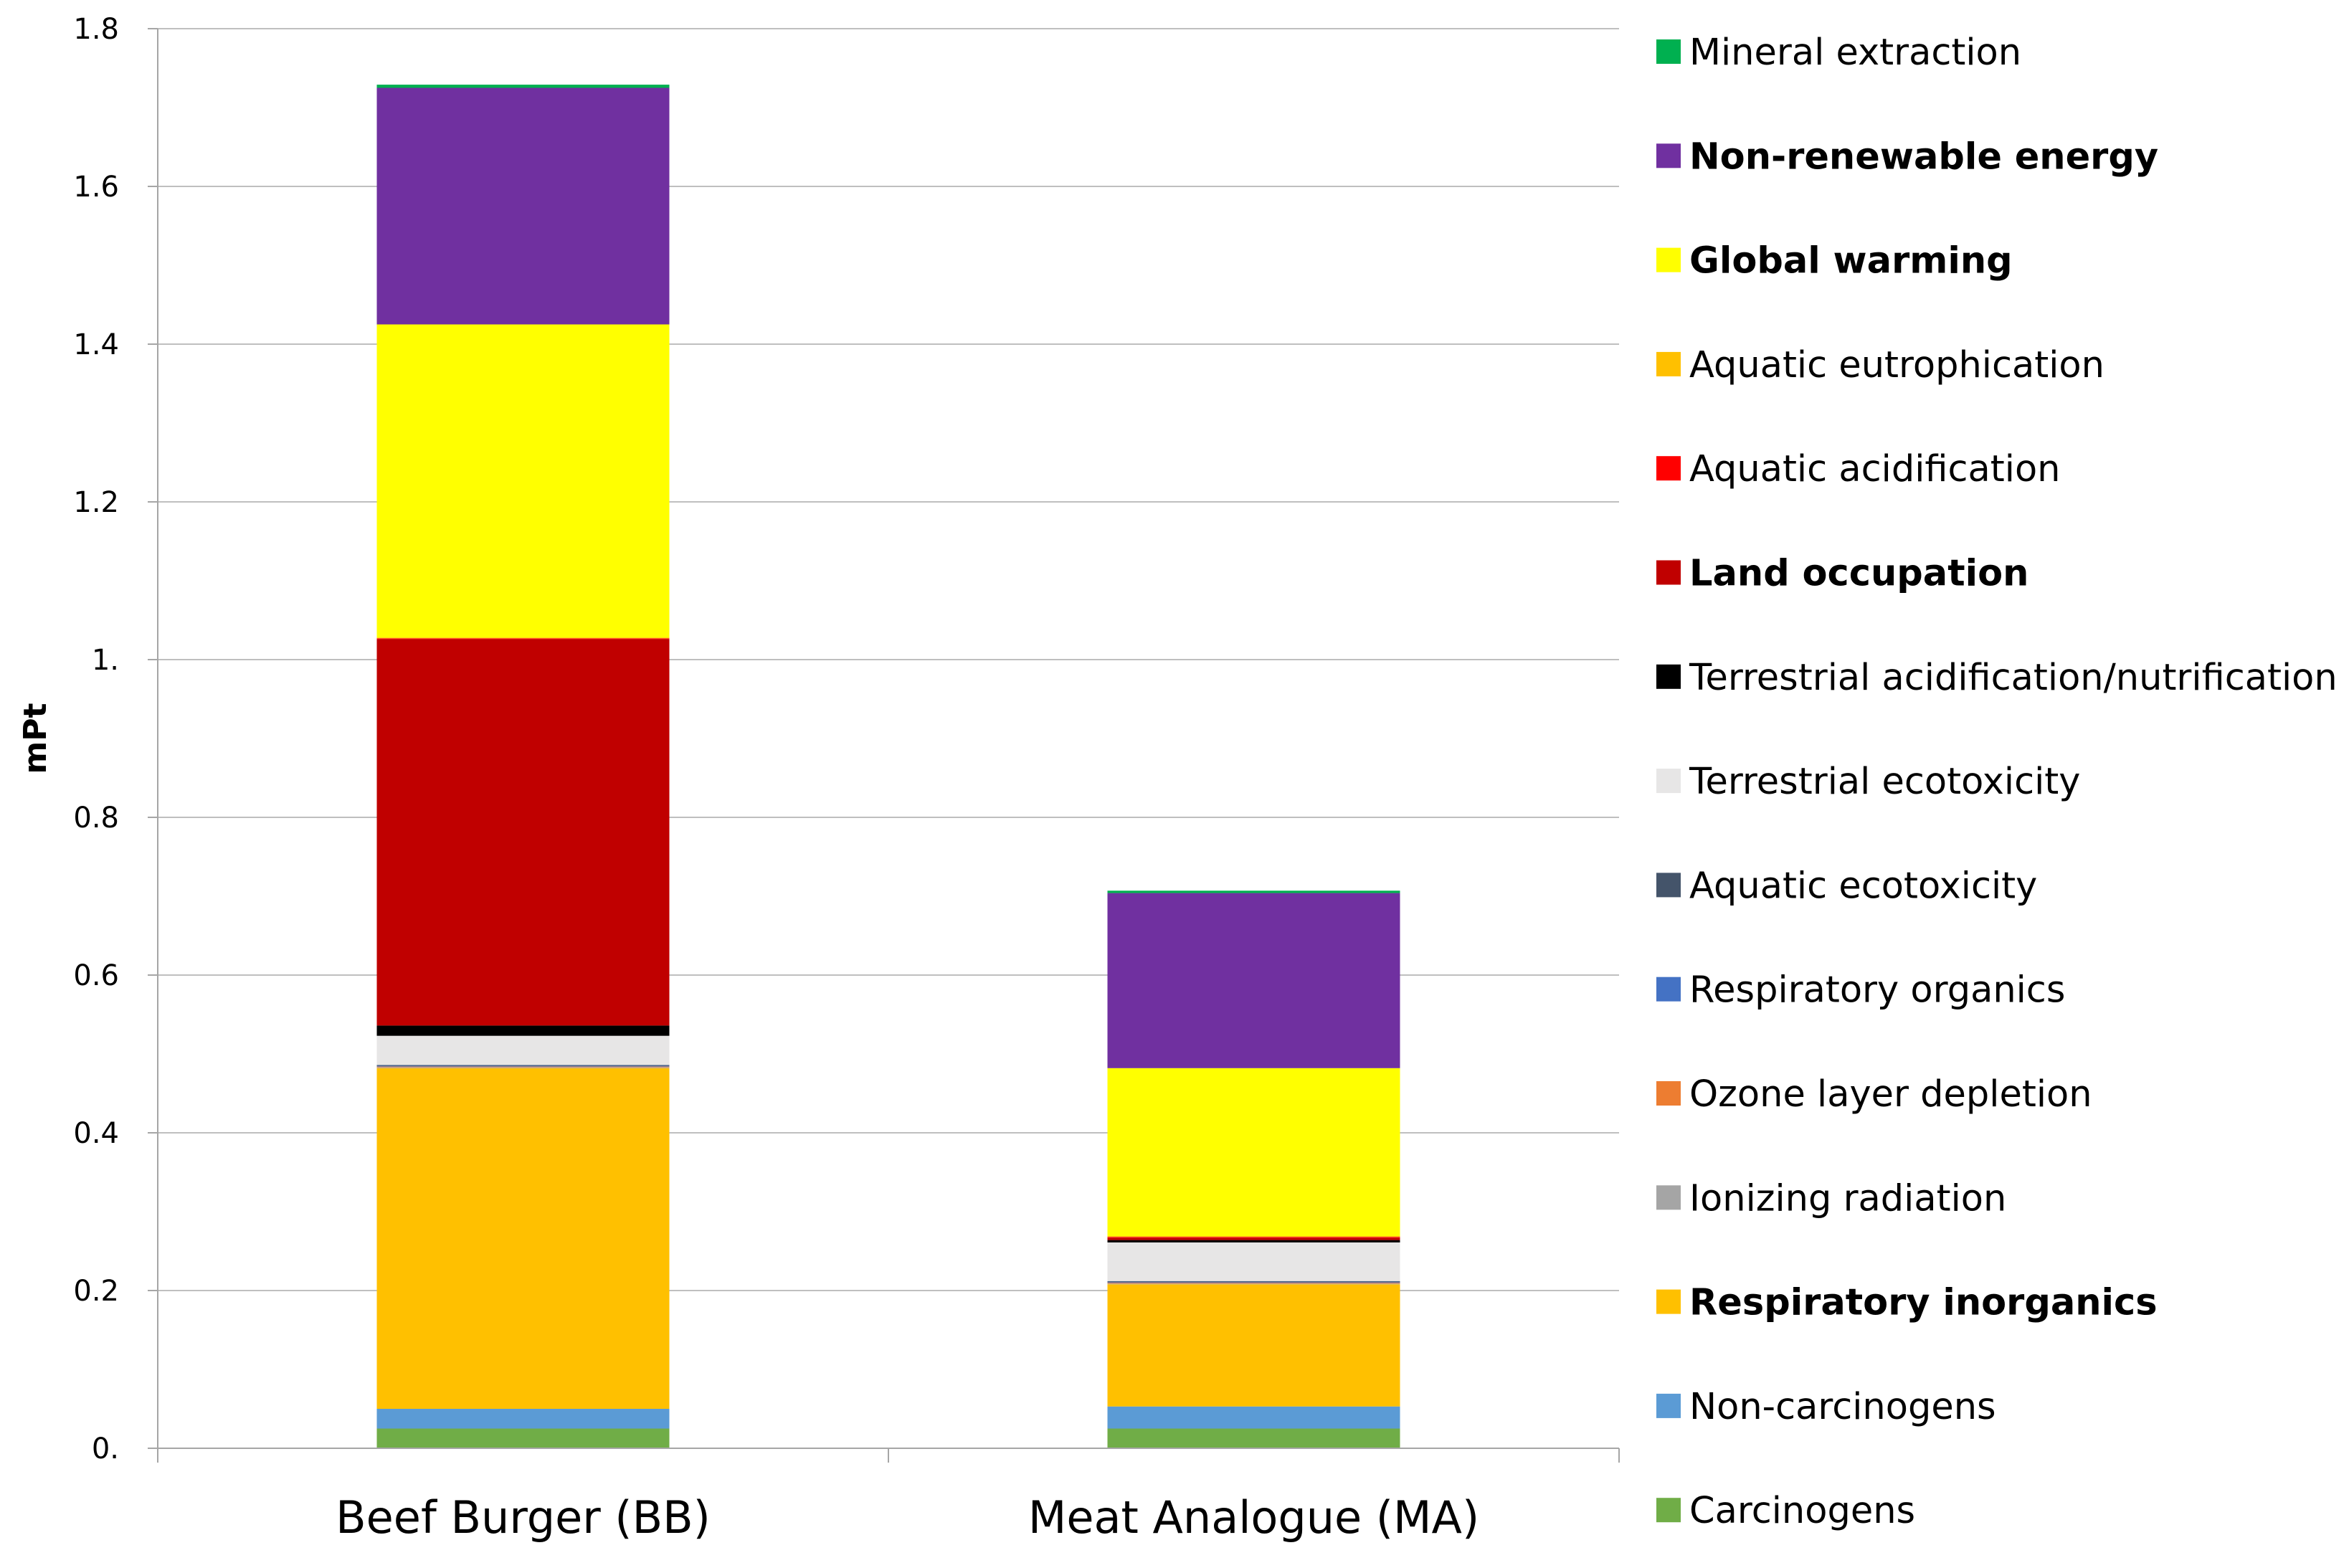  What do you see at coordinates (2013, 678) in the screenshot?
I see `legend-label: Terrestrial acidification/nutrification` at bounding box center [2013, 678].